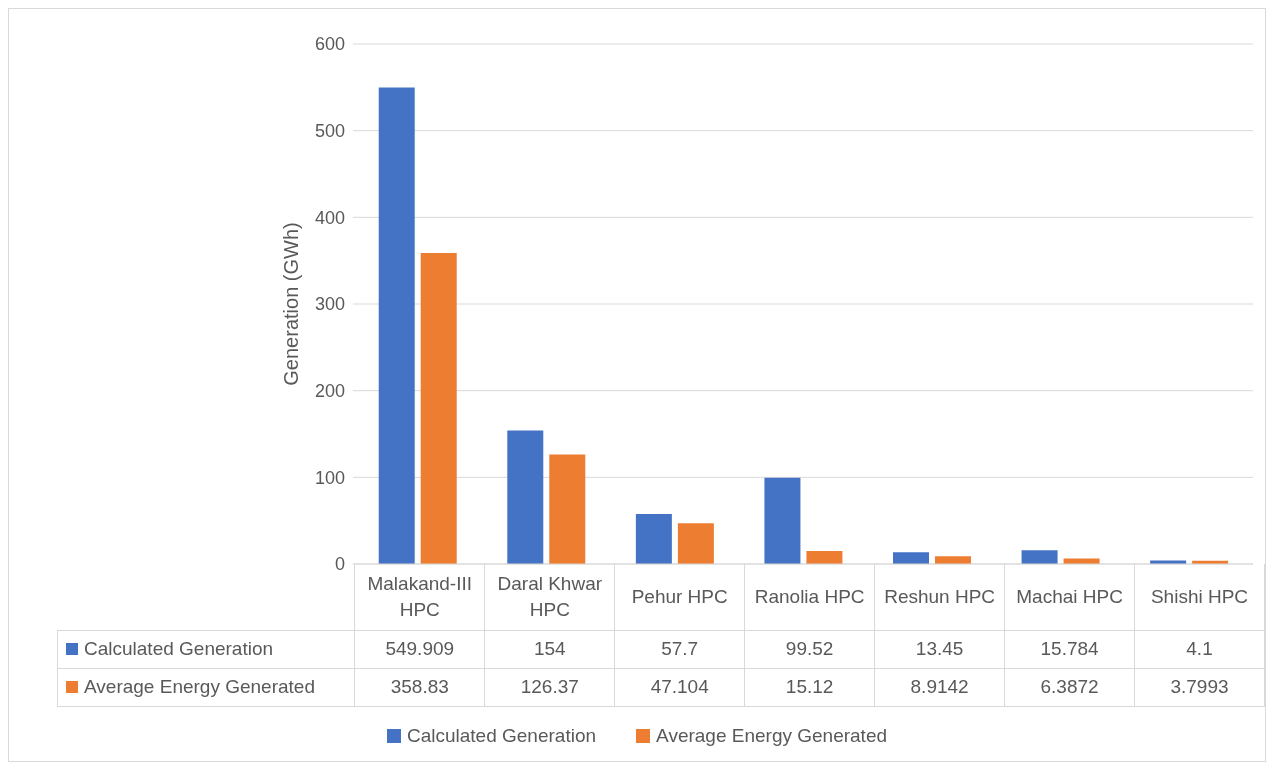 This screenshot has height=763, width=1272. I want to click on x-tick-label: Malakand-III HPC, so click(419, 597).